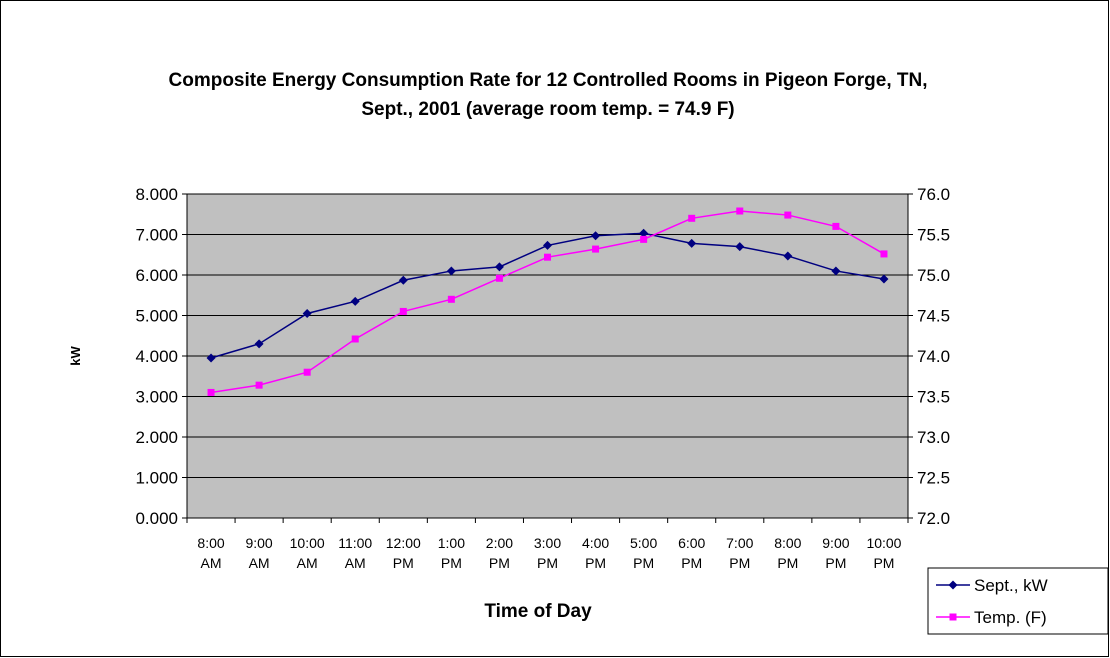 The width and height of the screenshot is (1110, 658). Describe the element at coordinates (210, 553) in the screenshot. I see `x-tick-label: 8:00 AM` at that location.